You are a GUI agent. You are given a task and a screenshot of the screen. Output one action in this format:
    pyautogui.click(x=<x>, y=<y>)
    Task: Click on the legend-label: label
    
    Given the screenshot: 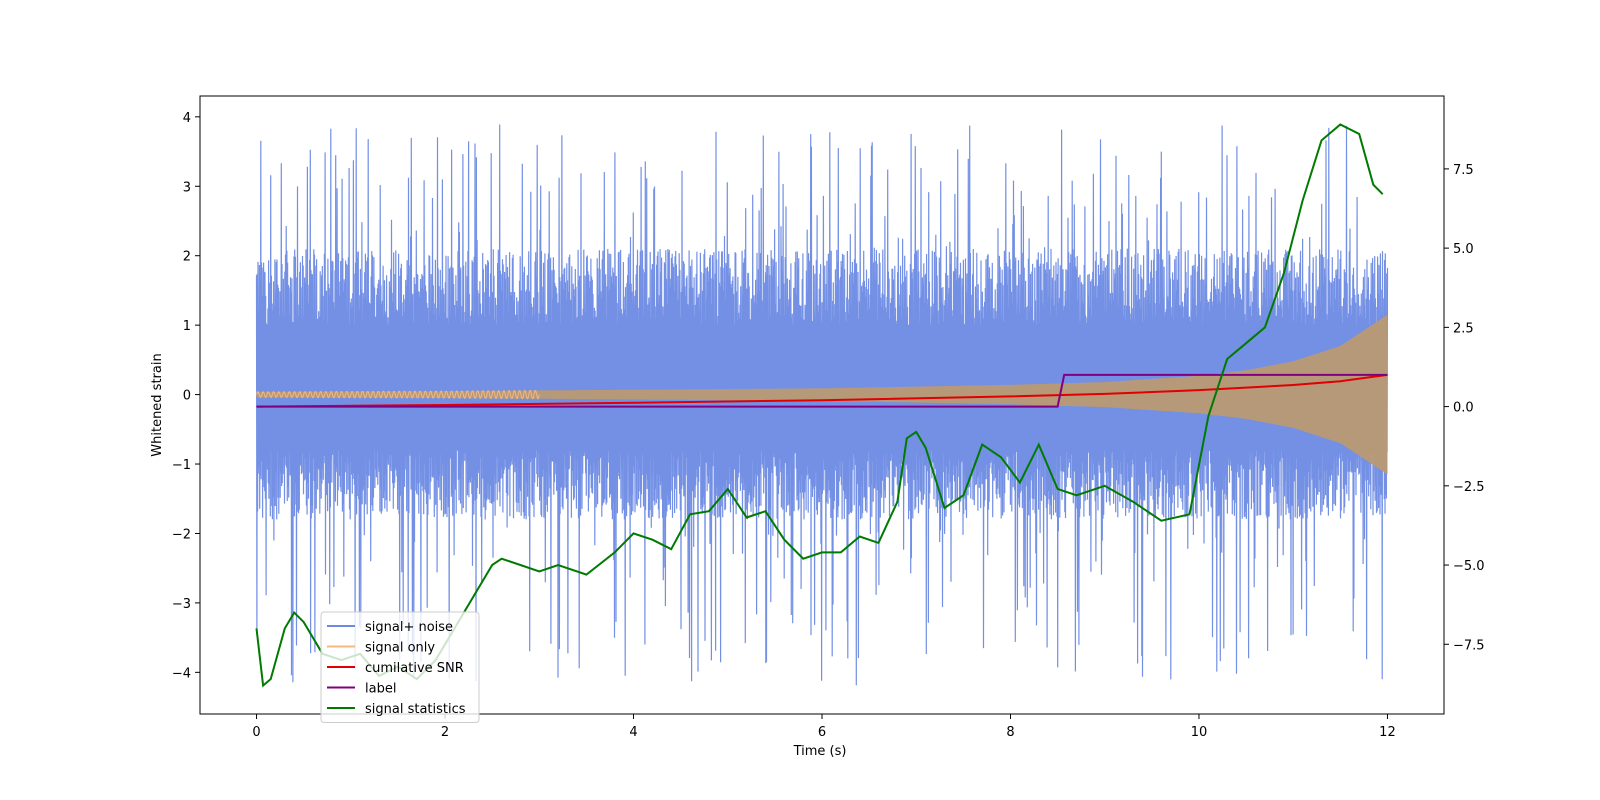 What is the action you would take?
    pyautogui.click(x=380, y=689)
    